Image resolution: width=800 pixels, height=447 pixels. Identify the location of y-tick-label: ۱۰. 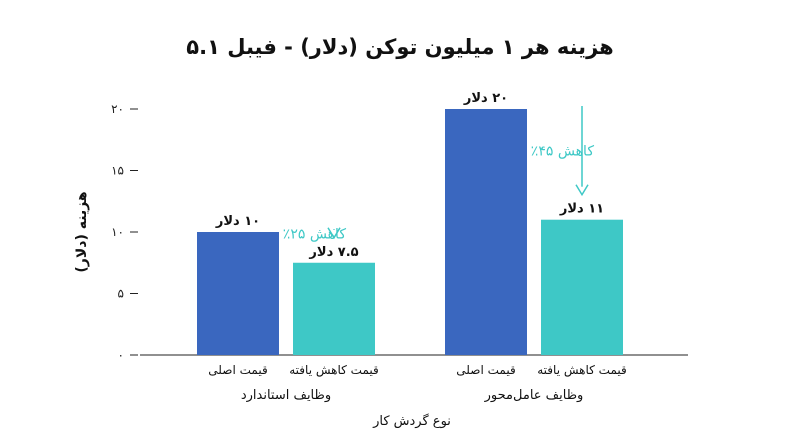
(117, 232).